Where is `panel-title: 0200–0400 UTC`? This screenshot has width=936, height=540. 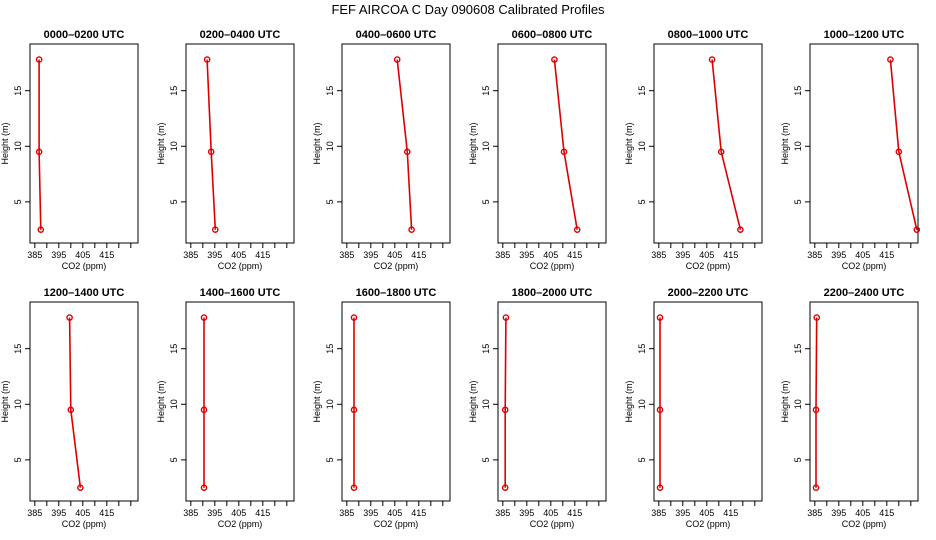
panel-title: 0200–0400 UTC is located at coordinates (240, 35).